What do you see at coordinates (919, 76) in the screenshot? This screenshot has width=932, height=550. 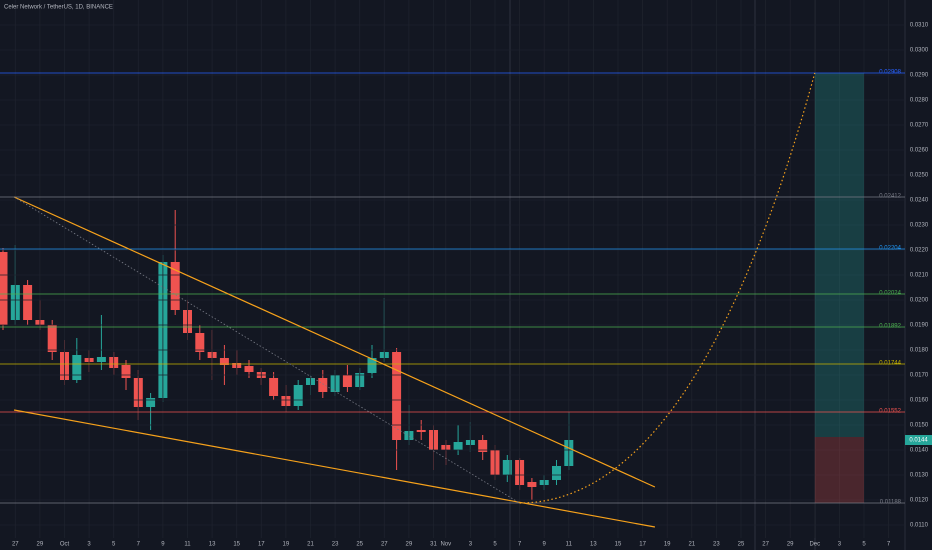 I see `y-tick-label: 0.0290` at bounding box center [919, 76].